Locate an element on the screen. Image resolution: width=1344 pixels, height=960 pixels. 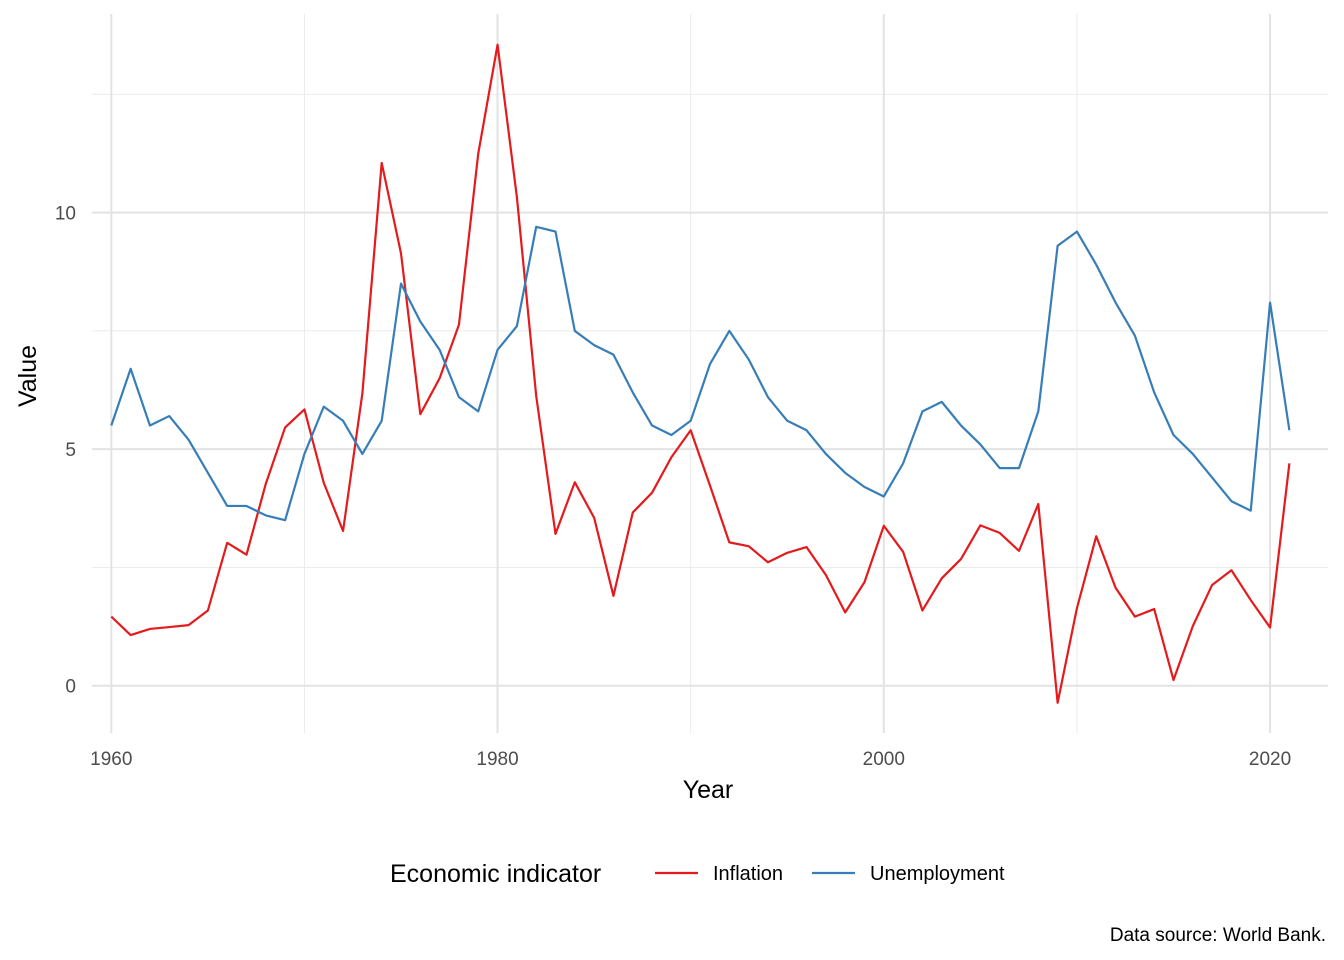
y-axis-ticks: 0 5 10 is located at coordinates (65, 451).